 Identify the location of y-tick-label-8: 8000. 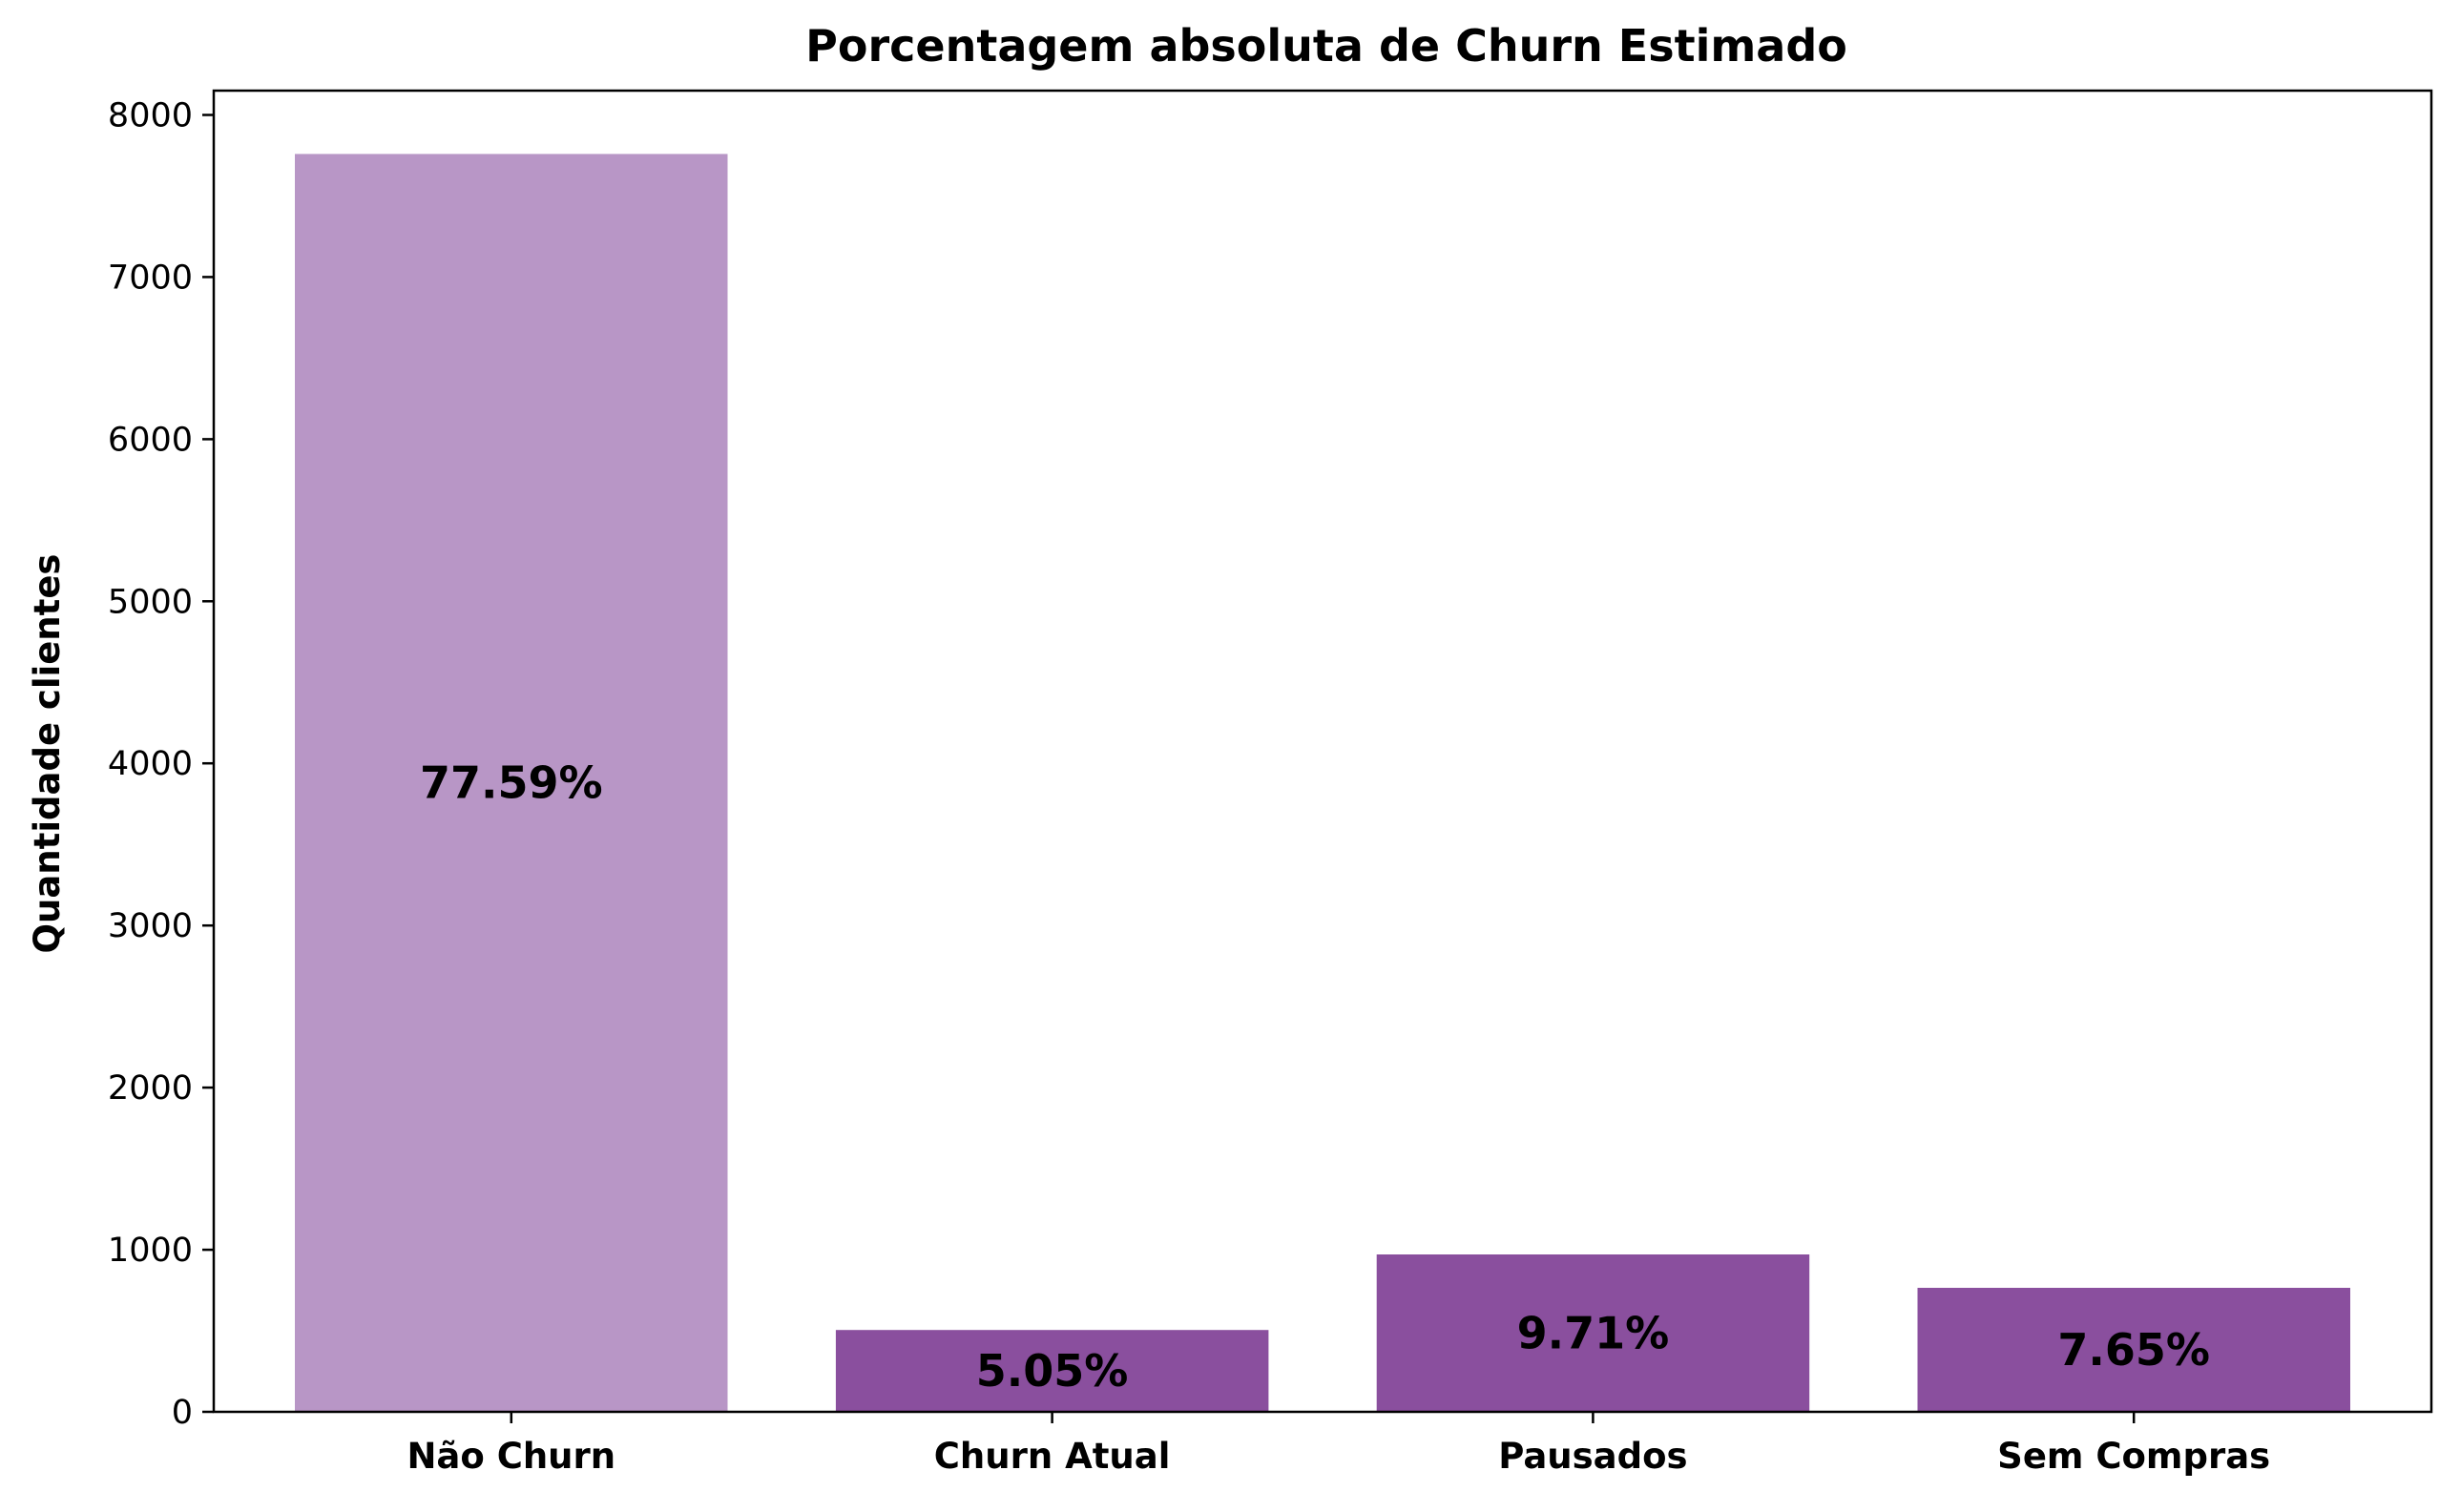
(150, 116).